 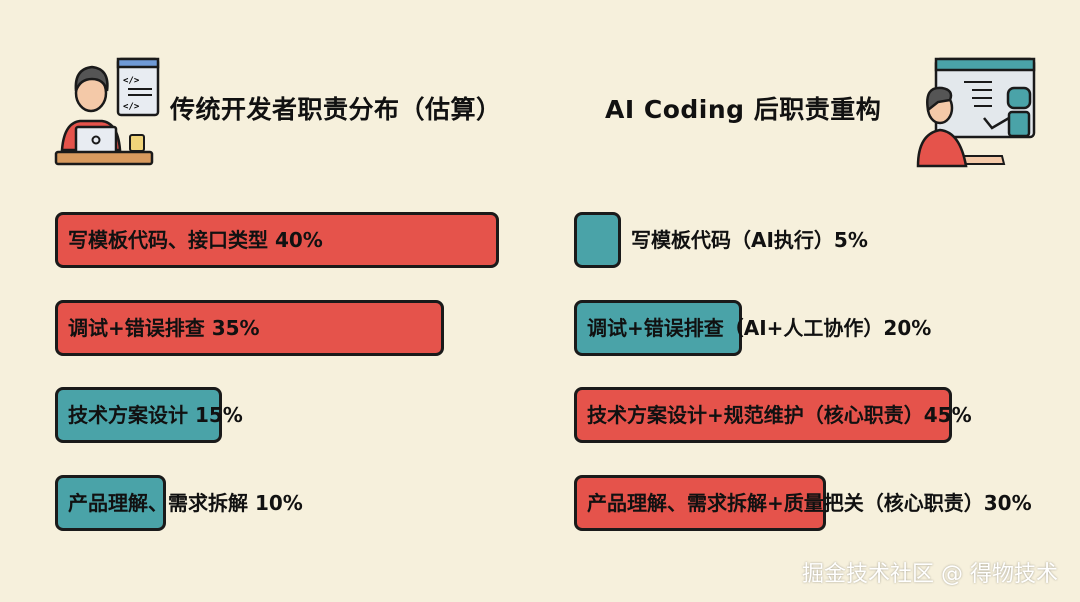 I want to click on bar-label-right-2: 调试+错误排查（AI+人工协作）20%, so click(x=759, y=328).